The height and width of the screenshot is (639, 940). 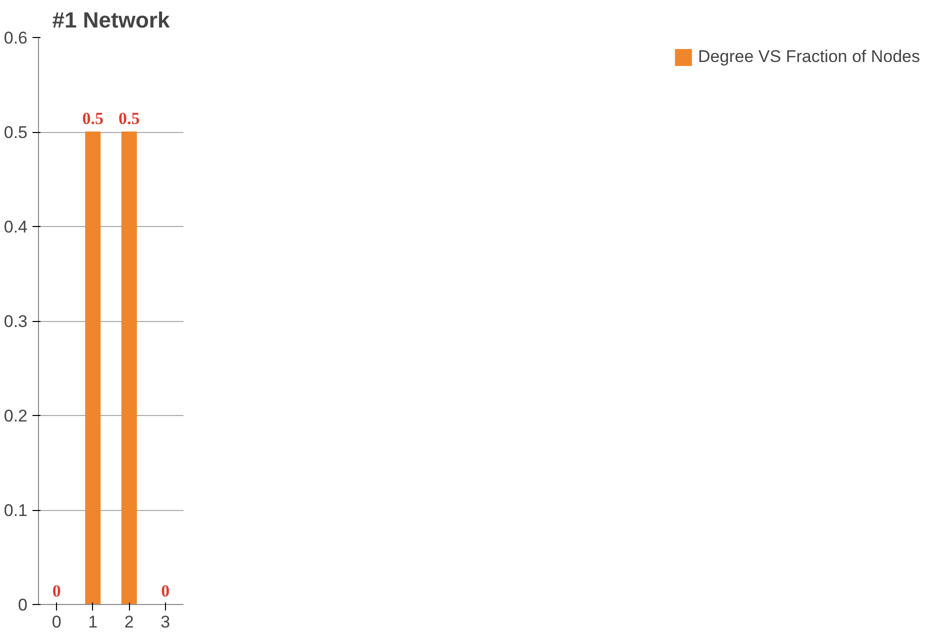 What do you see at coordinates (16, 227) in the screenshot?
I see `y-tick-label: 0.4` at bounding box center [16, 227].